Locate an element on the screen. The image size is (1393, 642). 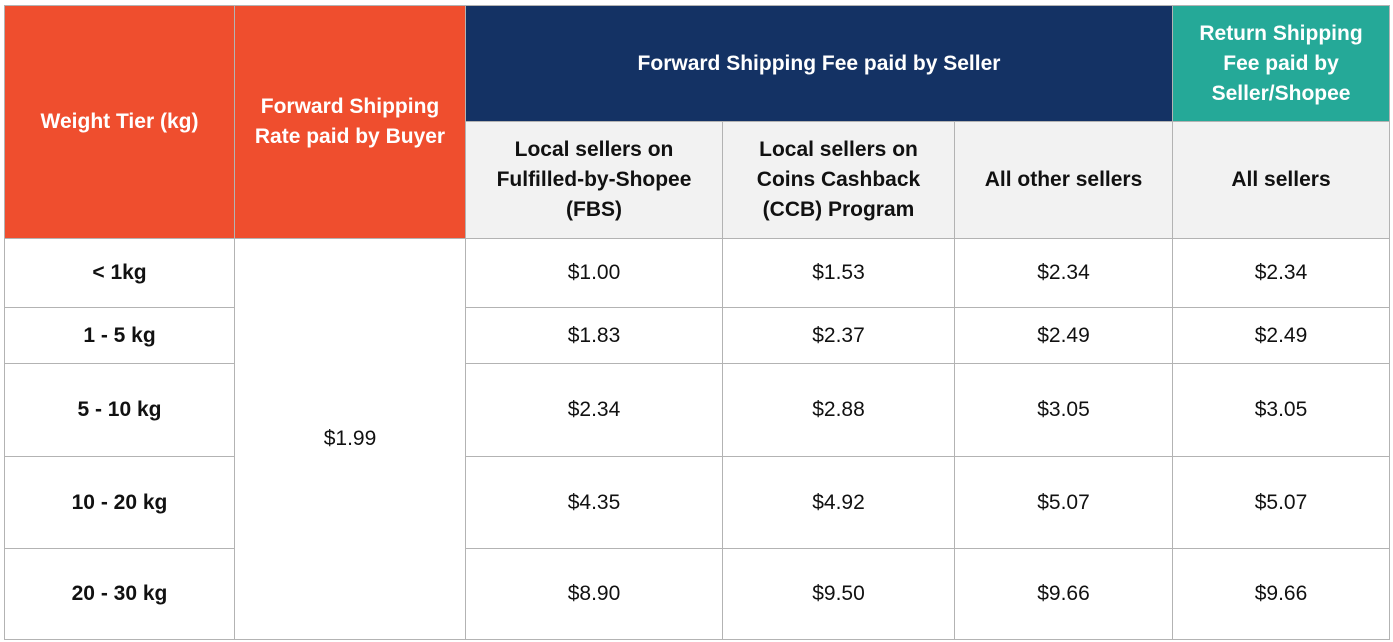
table-row: 10 - 20 kg $4.35 $4.92 $5.07 $5.07 is located at coordinates (697, 502).